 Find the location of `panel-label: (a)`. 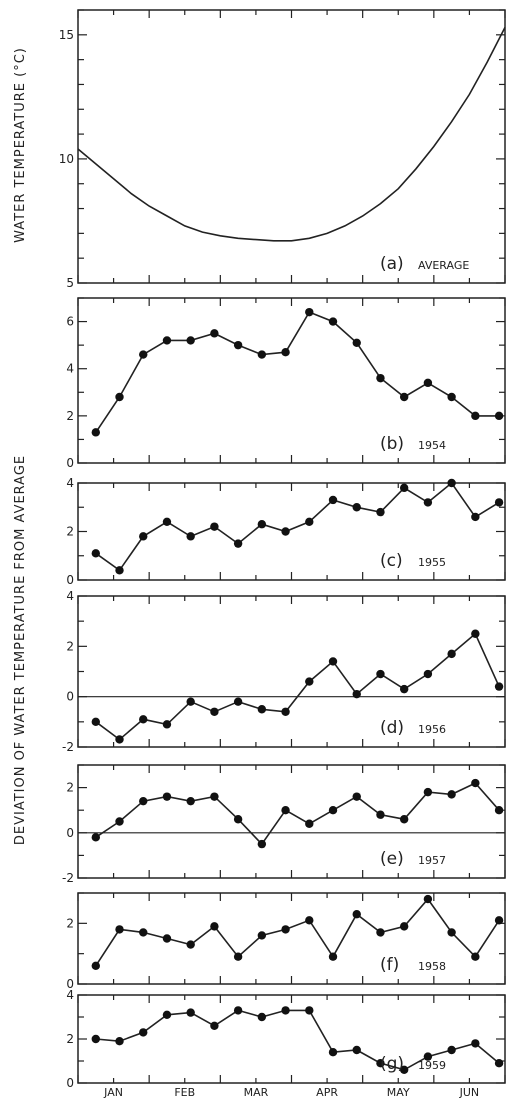

panel-label: (a) is located at coordinates (392, 264).